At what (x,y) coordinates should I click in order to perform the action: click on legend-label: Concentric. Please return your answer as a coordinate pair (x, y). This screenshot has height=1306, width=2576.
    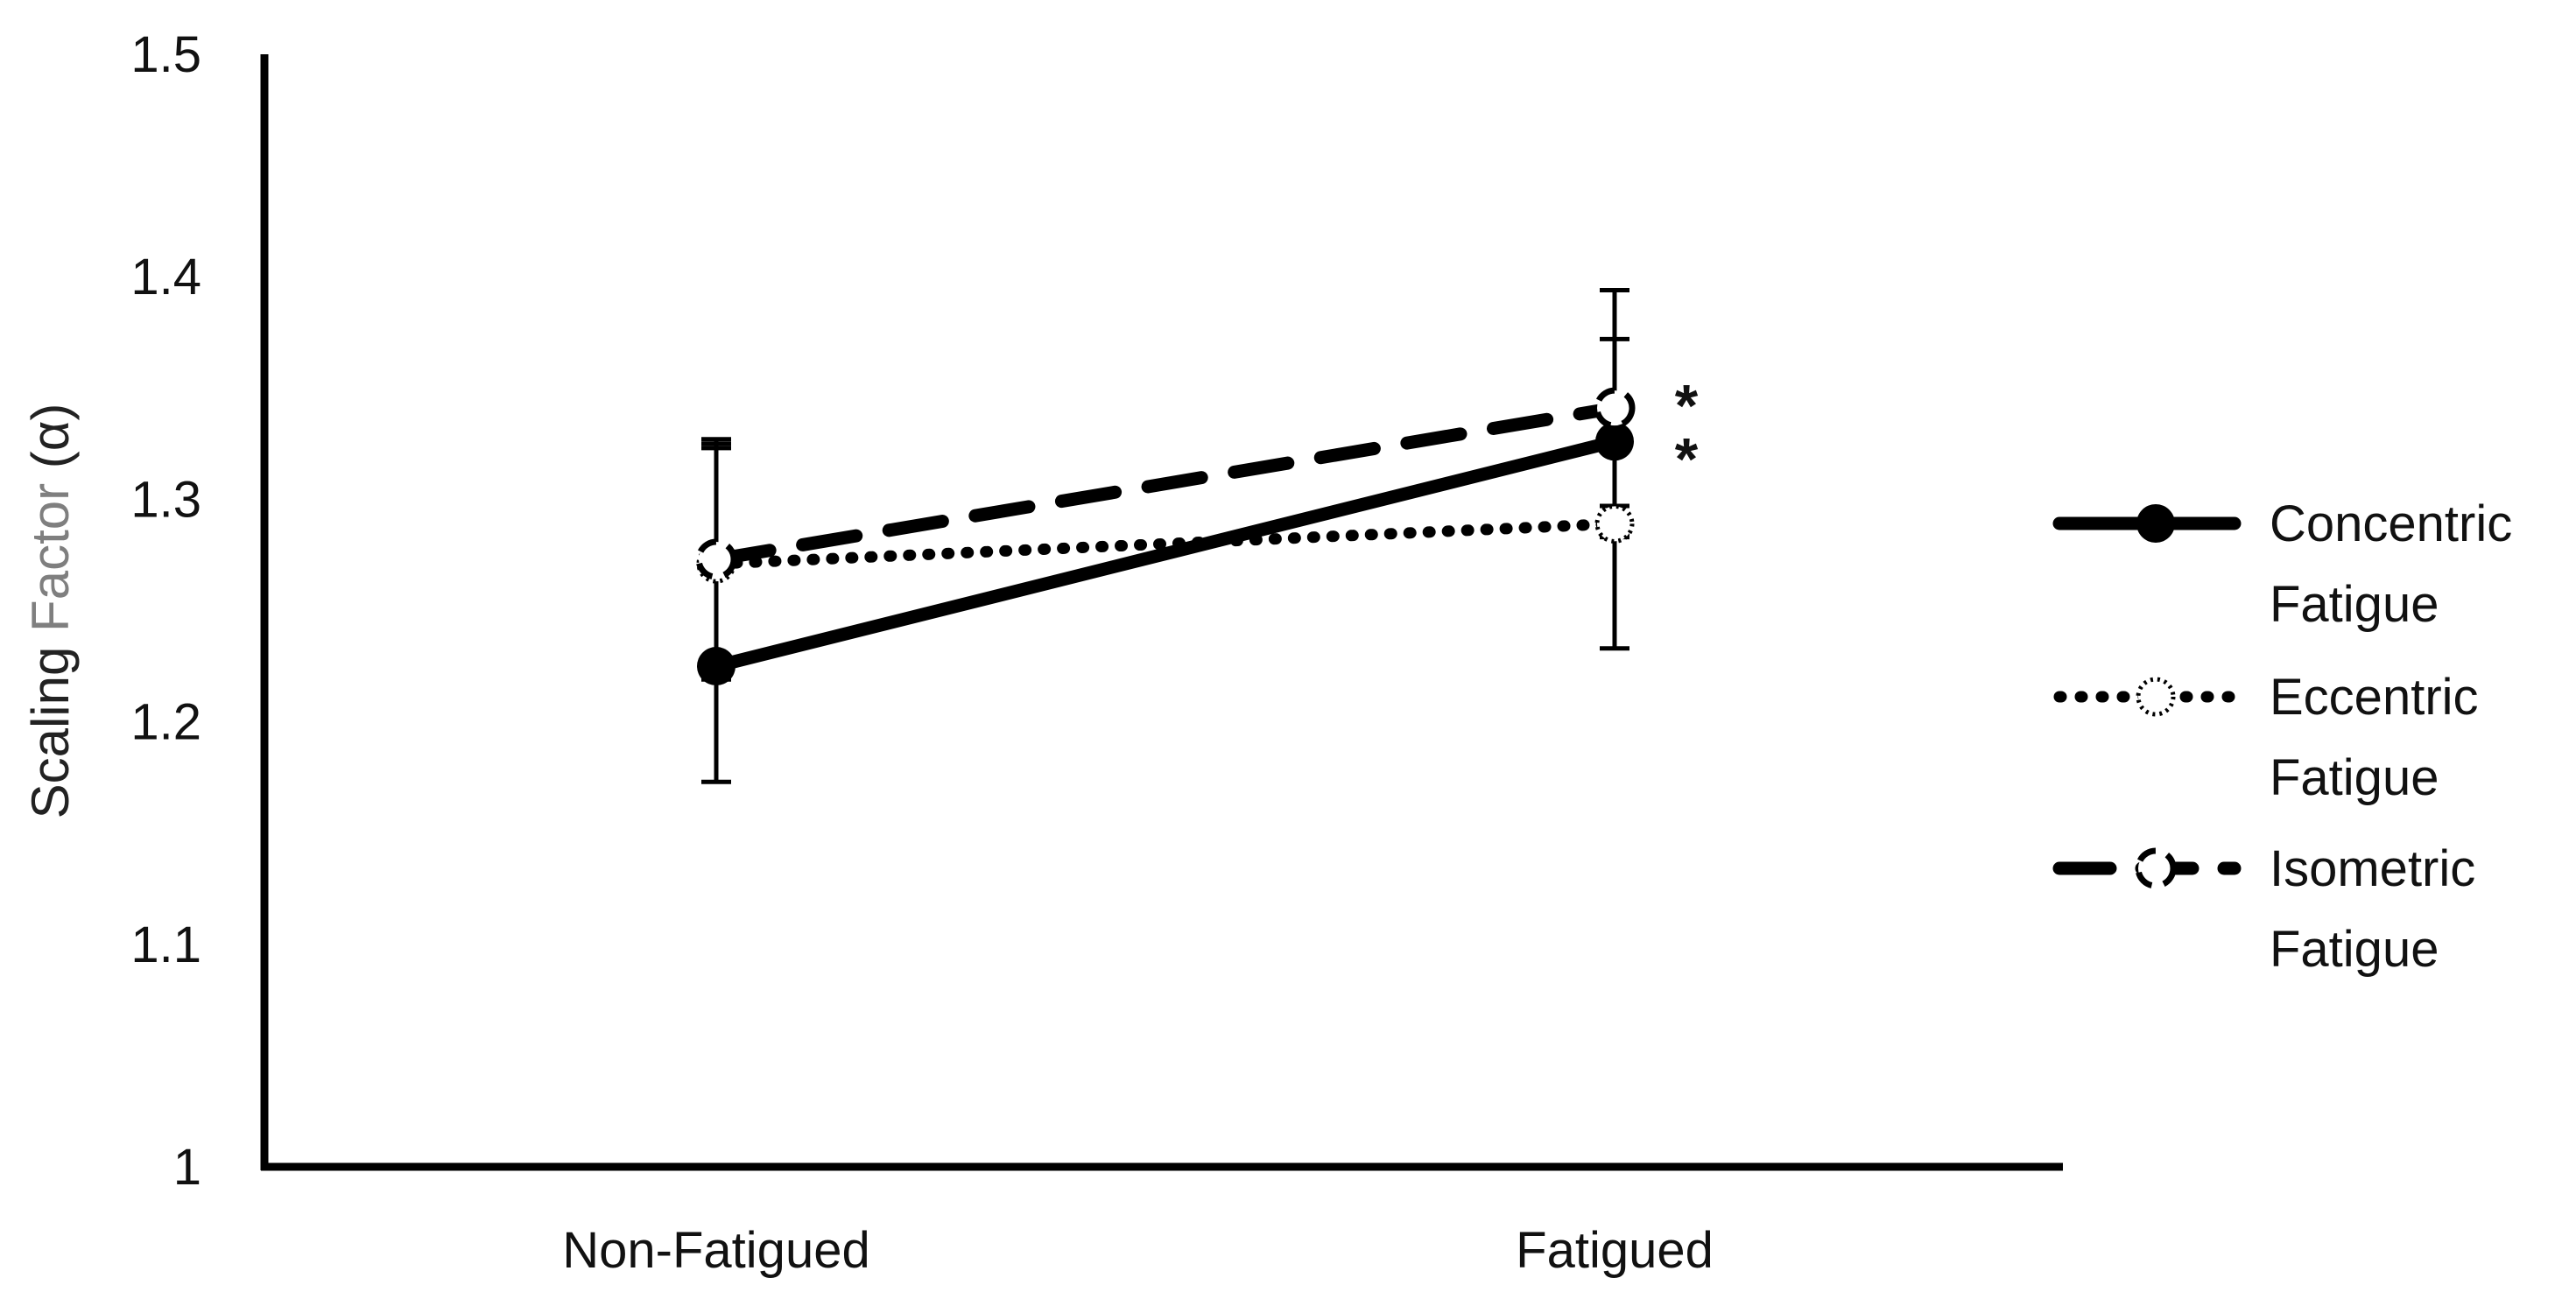
    Looking at the image, I should click on (2391, 523).